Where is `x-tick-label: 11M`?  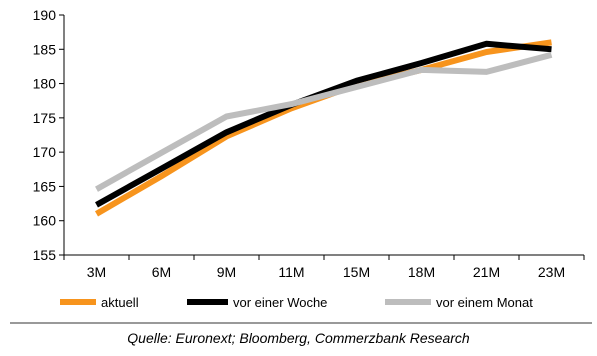
x-tick-label: 11M is located at coordinates (291, 272).